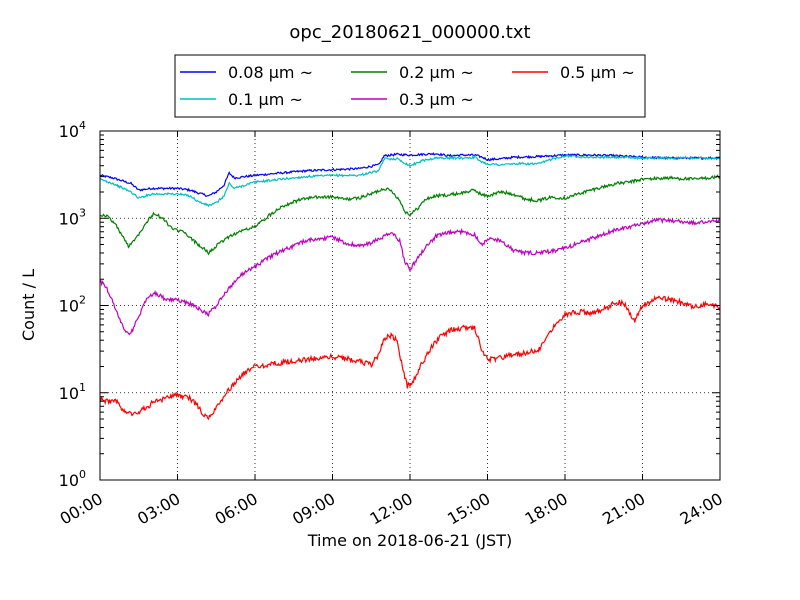 Image resolution: width=800 pixels, height=600 pixels. I want to click on x-tick-label: 18:00, so click(546, 509).